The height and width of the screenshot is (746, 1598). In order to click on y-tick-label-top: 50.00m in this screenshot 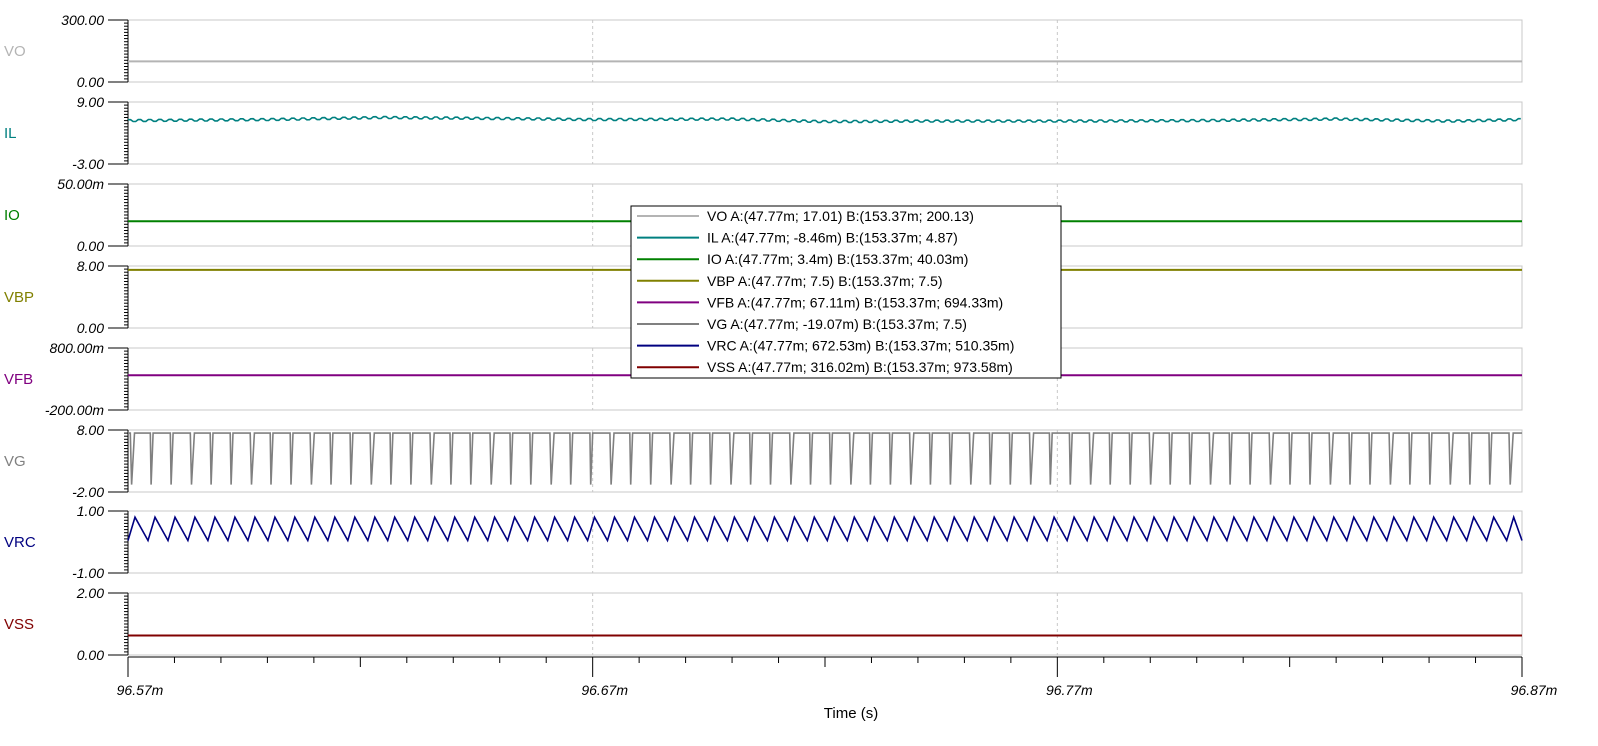, I will do `click(80, 184)`.